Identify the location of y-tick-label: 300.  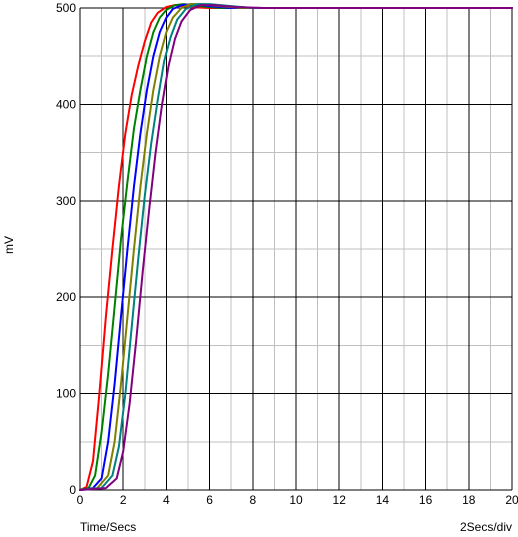
(66, 201).